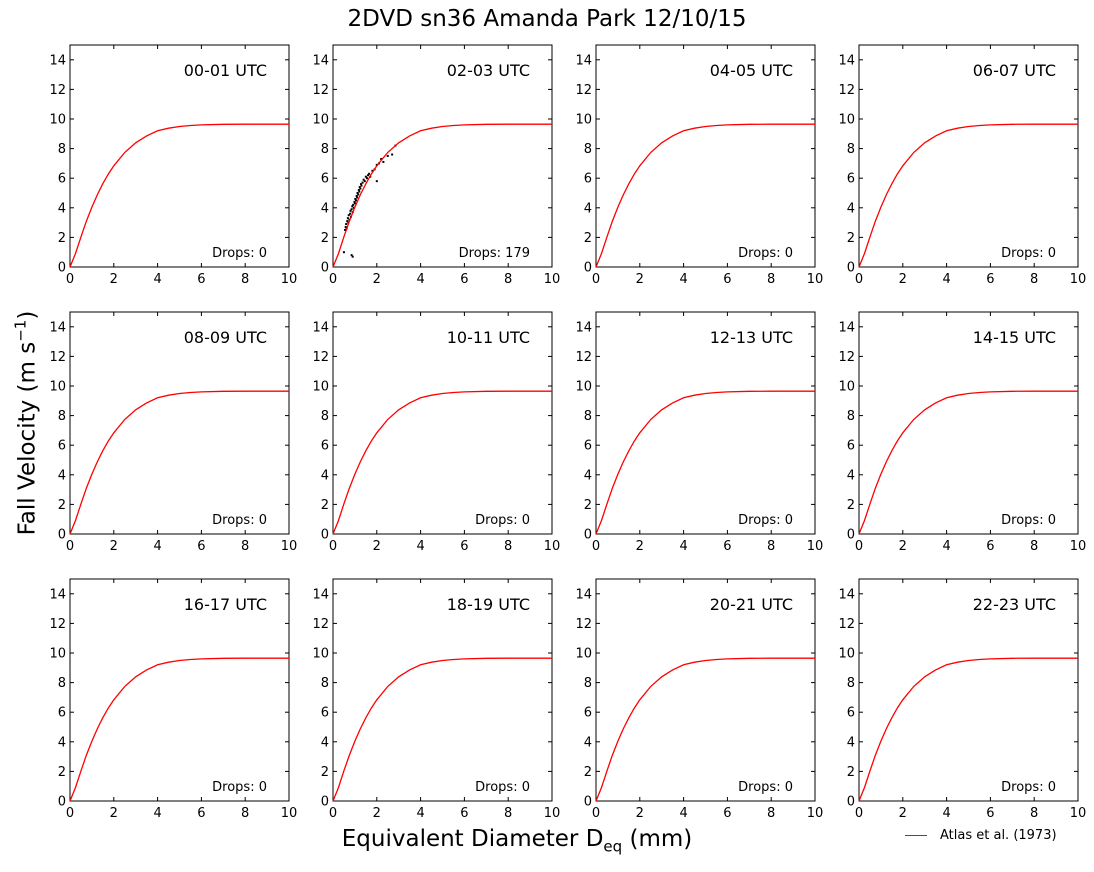  I want to click on panel: 0 2 4 6 8 10 0 2 4 6 8 10 12 14 20-21 UTC Drops: 0, so click(699, 699).